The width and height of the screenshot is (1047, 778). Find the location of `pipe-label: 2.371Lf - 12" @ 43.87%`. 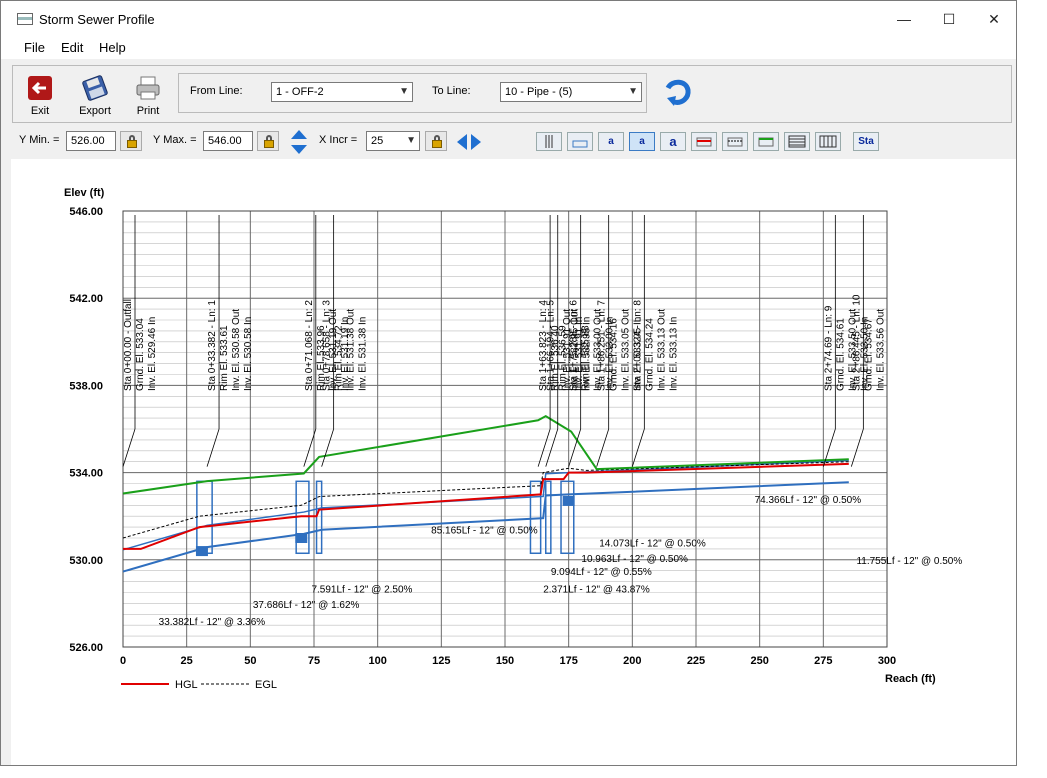

pipe-label: 2.371Lf - 12" @ 43.87% is located at coordinates (596, 590).